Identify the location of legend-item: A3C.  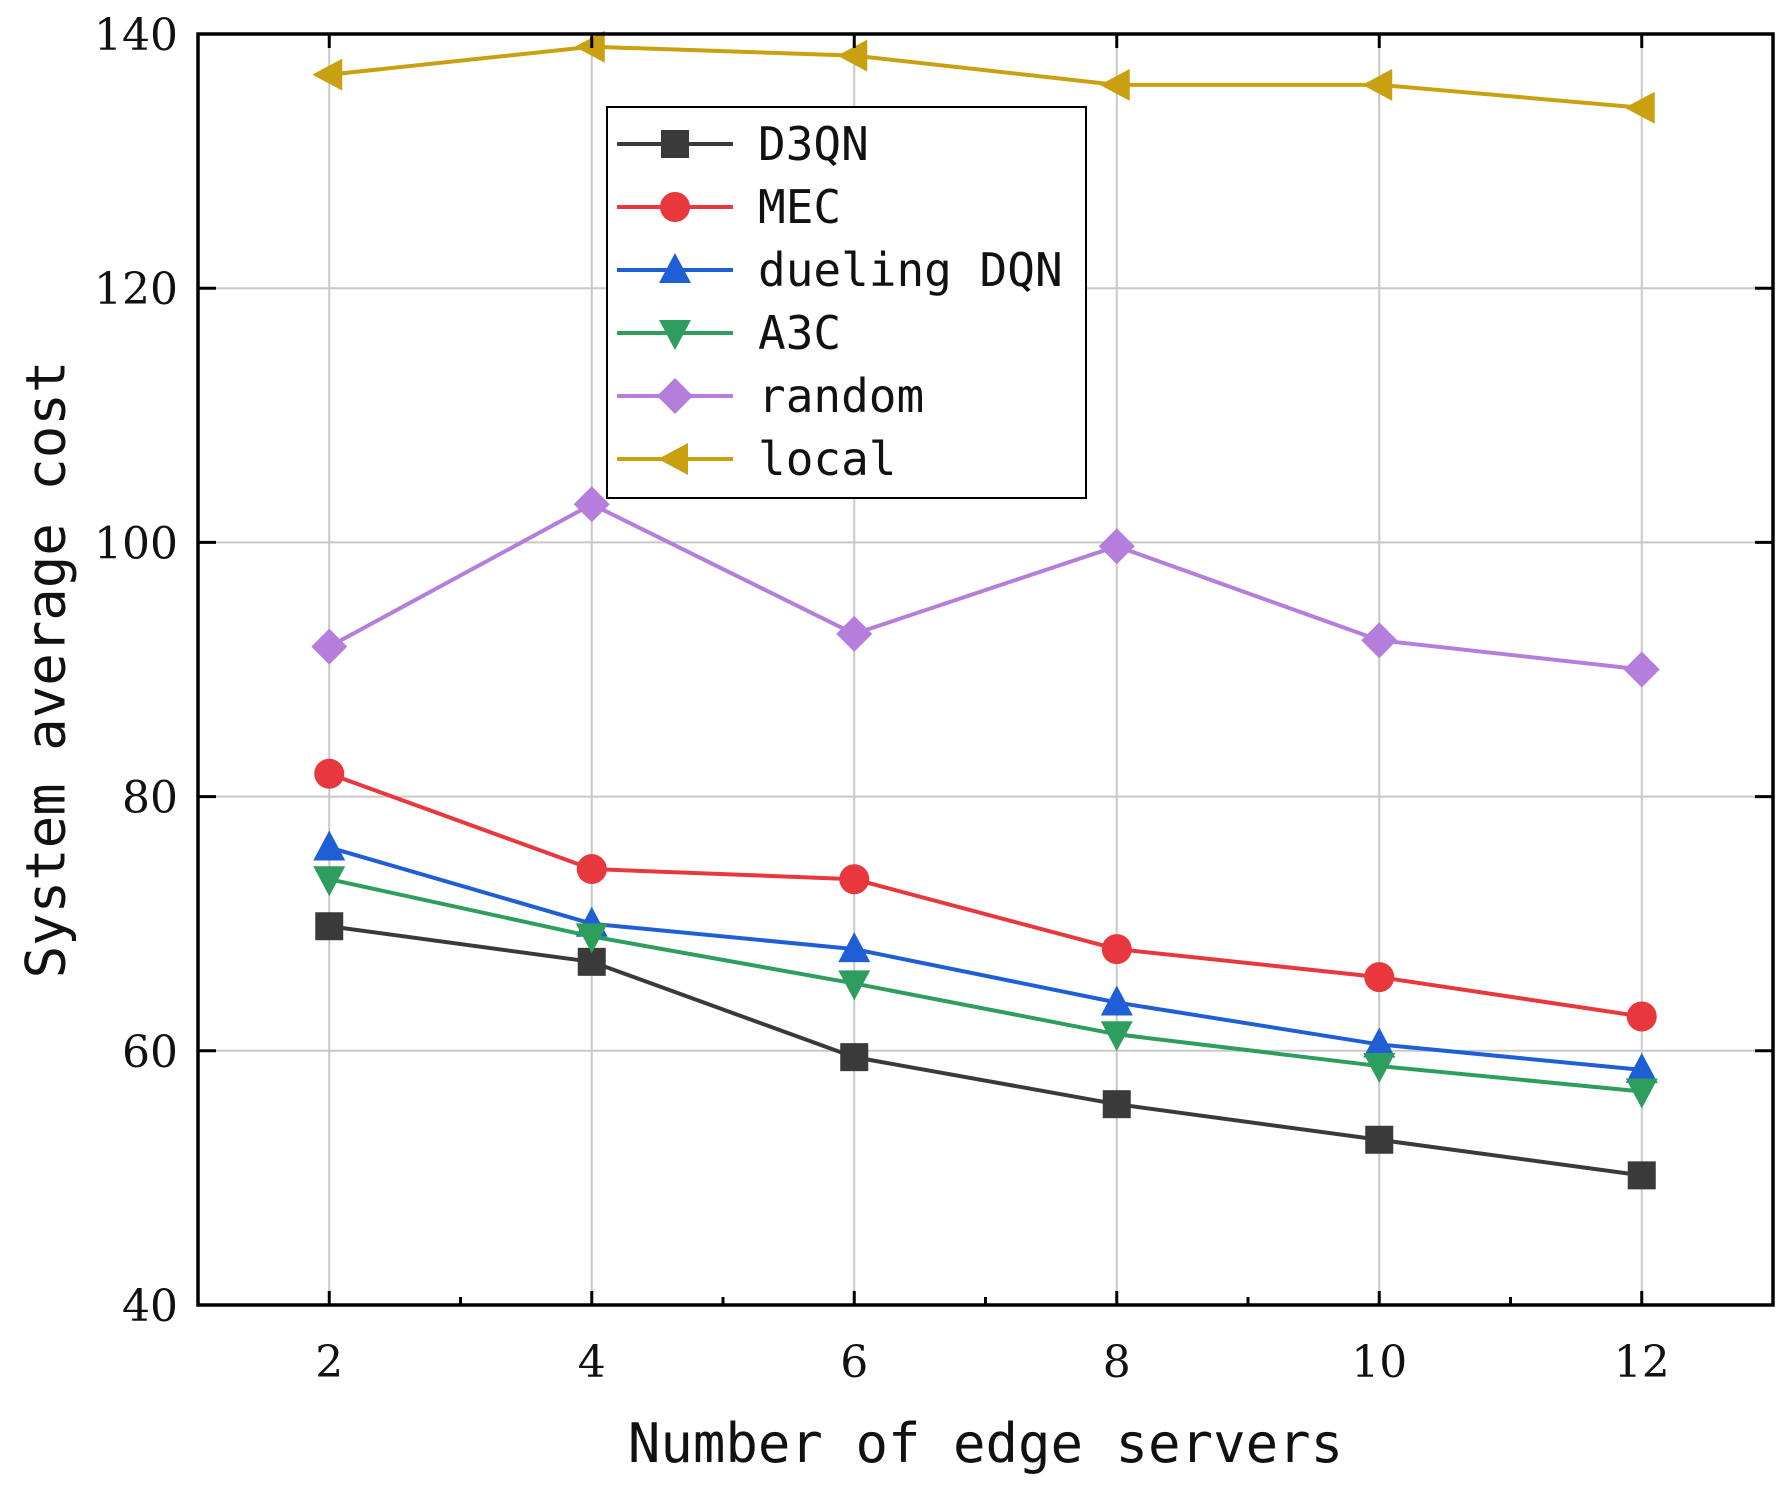
(729, 333).